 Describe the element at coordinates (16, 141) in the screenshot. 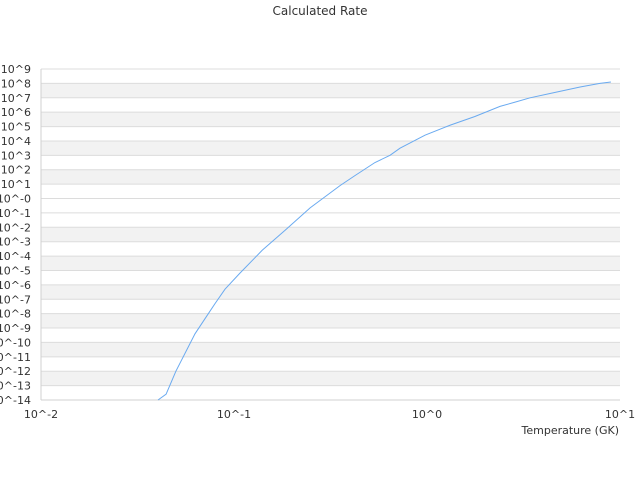

I see `y-tick-label: 10^4` at that location.